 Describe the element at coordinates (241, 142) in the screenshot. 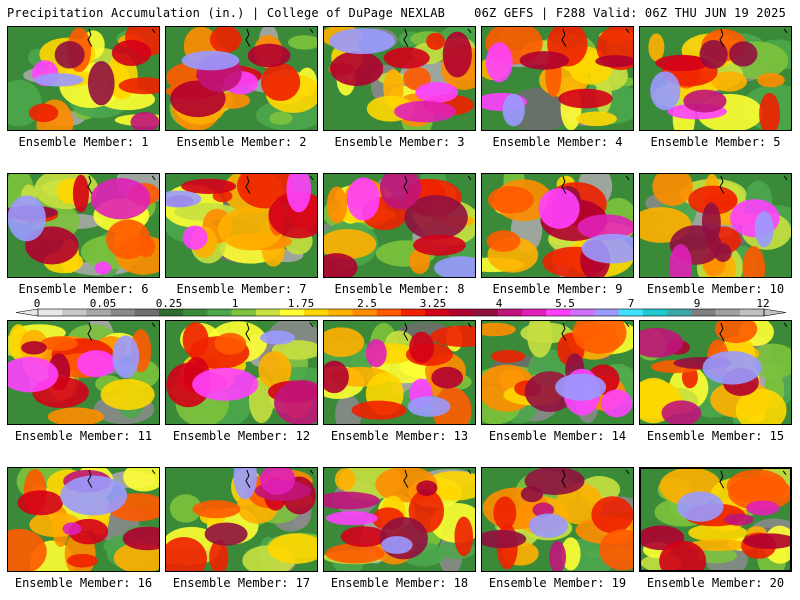

I see `ensemble-member-label: Ensemble Member: 2` at that location.